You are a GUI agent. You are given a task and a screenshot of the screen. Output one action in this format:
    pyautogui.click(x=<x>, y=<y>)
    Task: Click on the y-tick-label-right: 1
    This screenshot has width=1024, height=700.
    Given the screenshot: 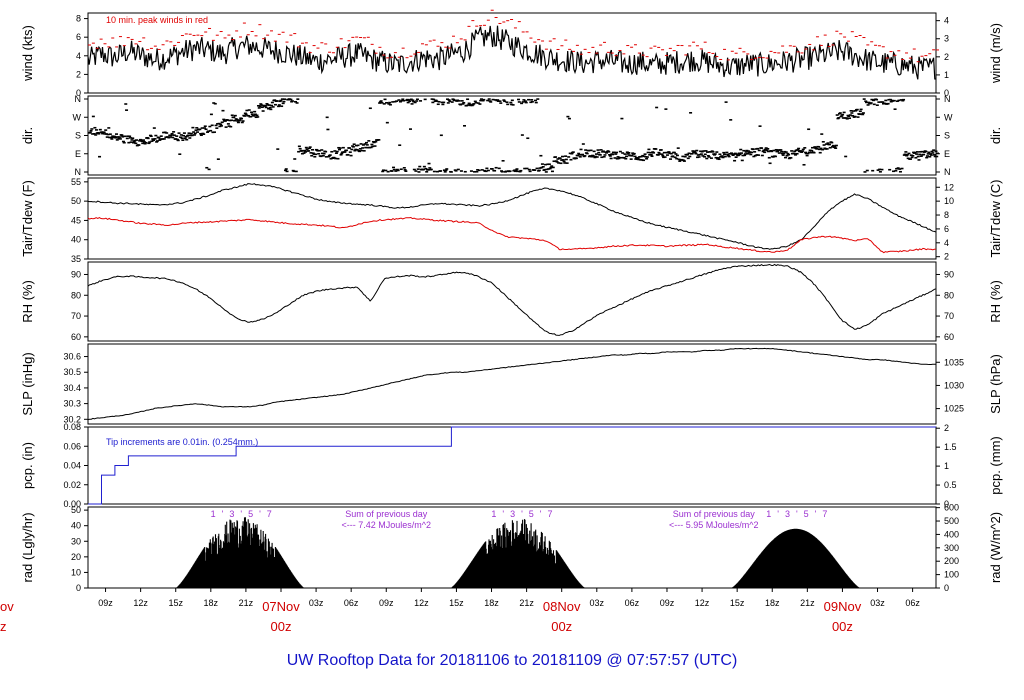 What is the action you would take?
    pyautogui.click(x=946, y=466)
    